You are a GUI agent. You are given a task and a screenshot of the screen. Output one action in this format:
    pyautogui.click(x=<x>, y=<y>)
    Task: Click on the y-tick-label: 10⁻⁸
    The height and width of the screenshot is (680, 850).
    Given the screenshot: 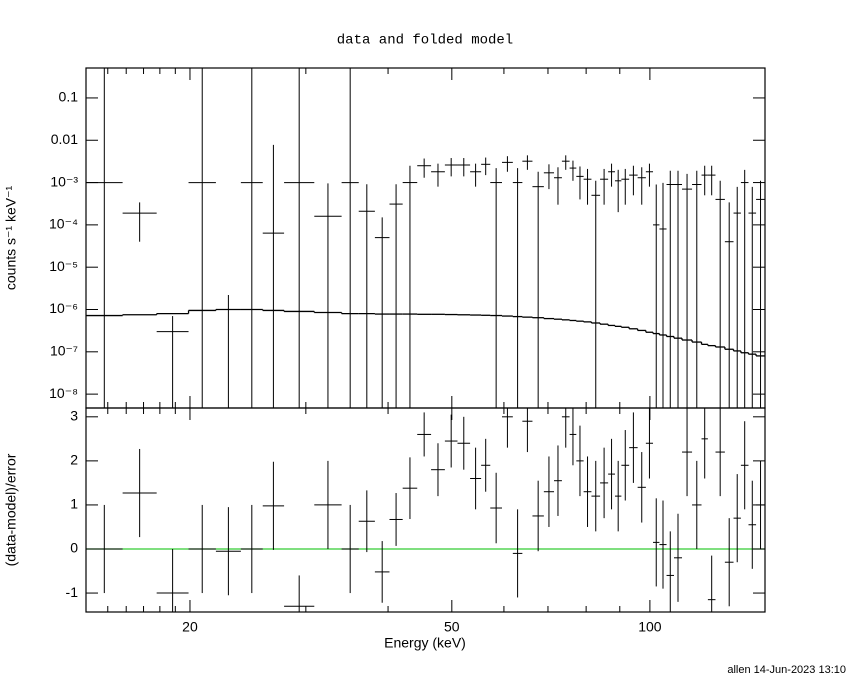 What is the action you would take?
    pyautogui.click(x=63, y=393)
    